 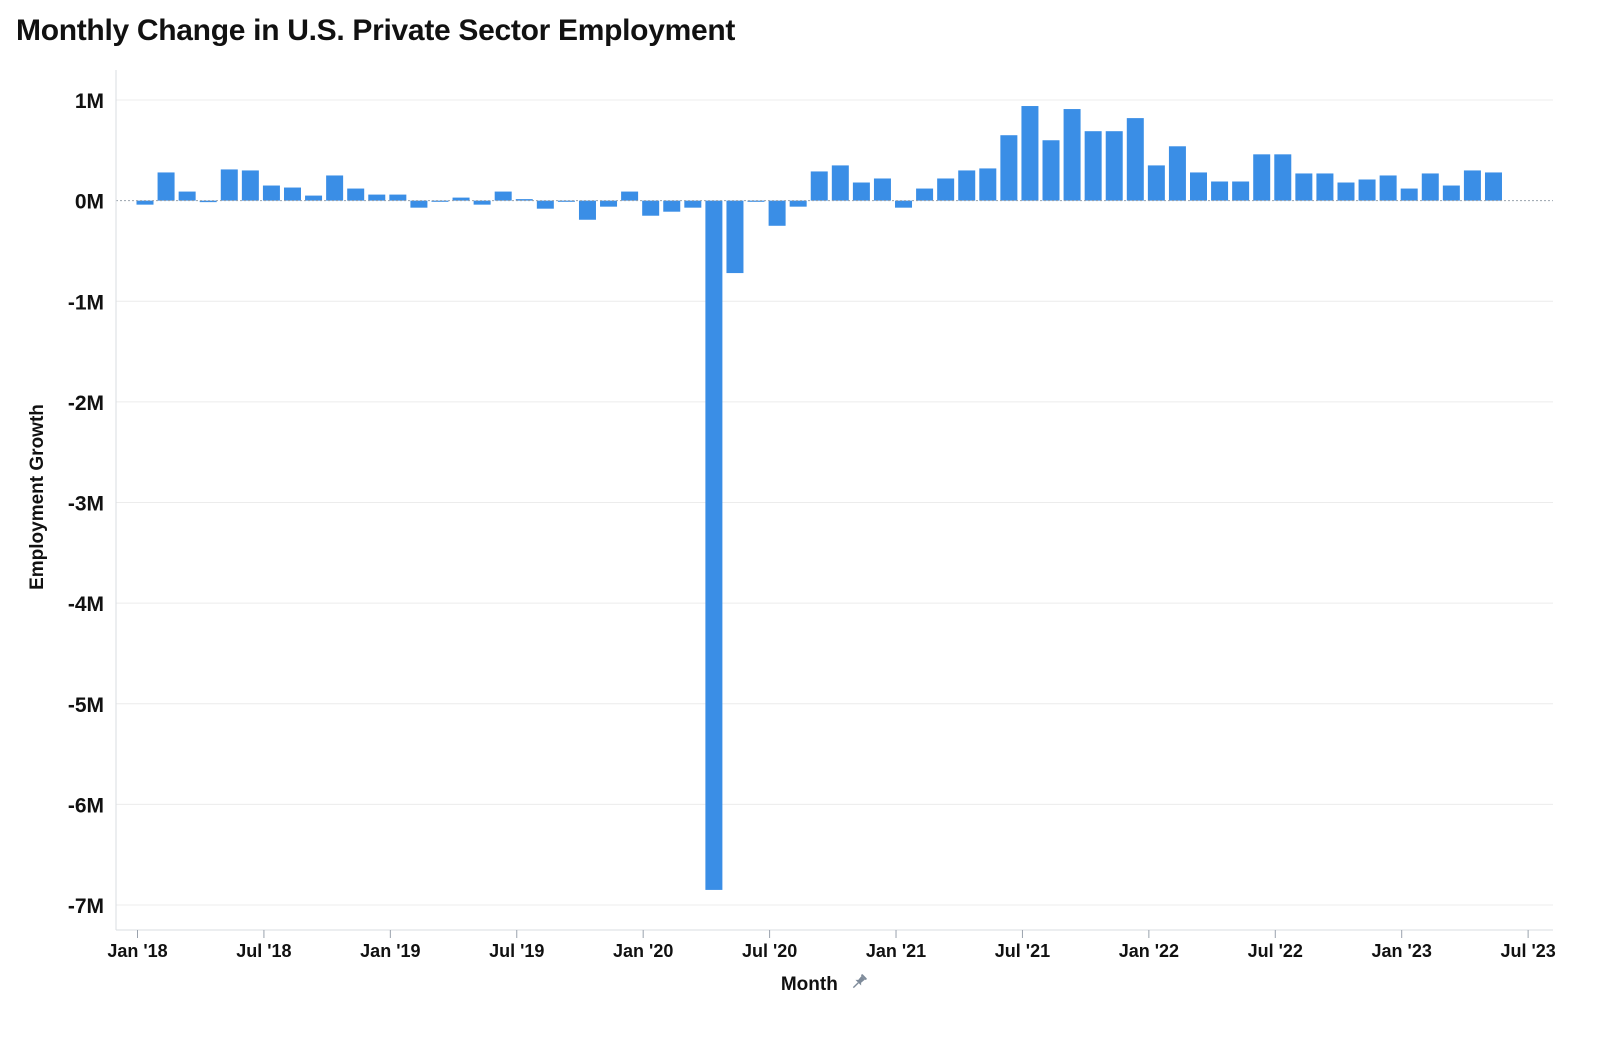 What do you see at coordinates (1402, 951) in the screenshot?
I see `x-tick-label: Jan '23` at bounding box center [1402, 951].